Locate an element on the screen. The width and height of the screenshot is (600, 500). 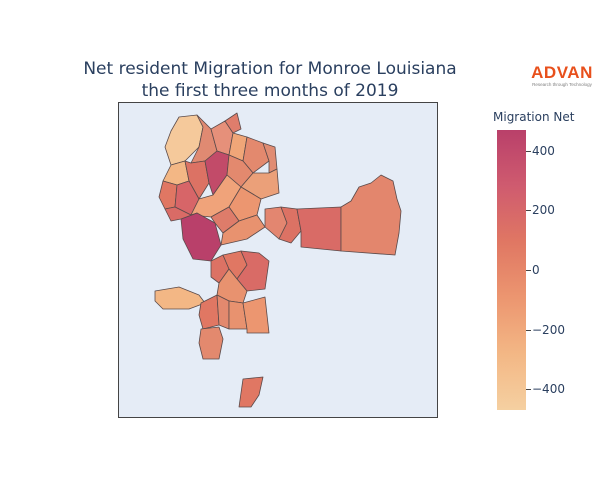
colorbar-title: Migration Net is located at coordinates (534, 117).